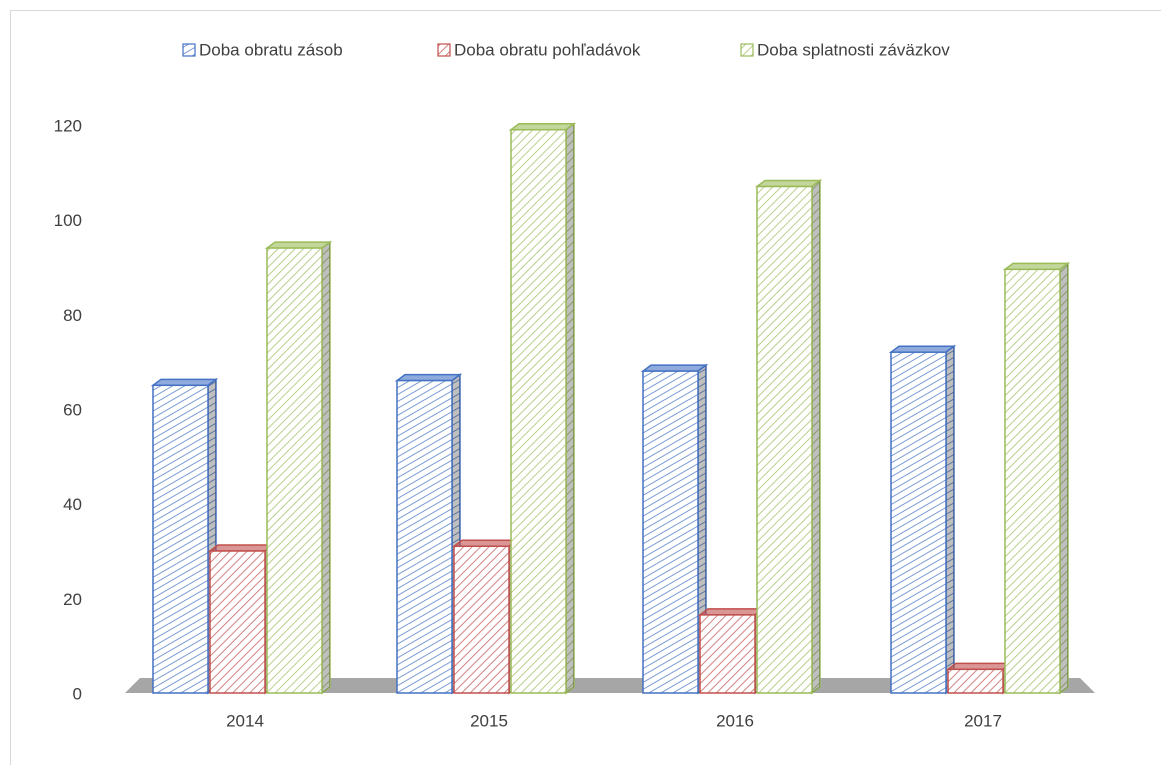 The width and height of the screenshot is (1161, 765). I want to click on y-tick-label: 120, so click(68, 125).